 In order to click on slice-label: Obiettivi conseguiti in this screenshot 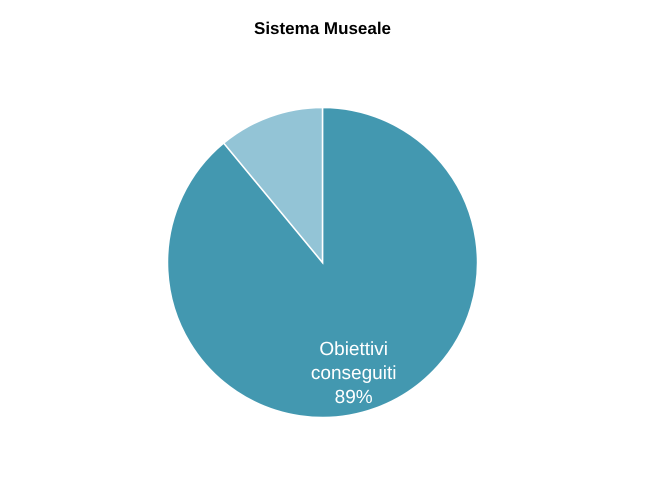, I will do `click(353, 361)`.